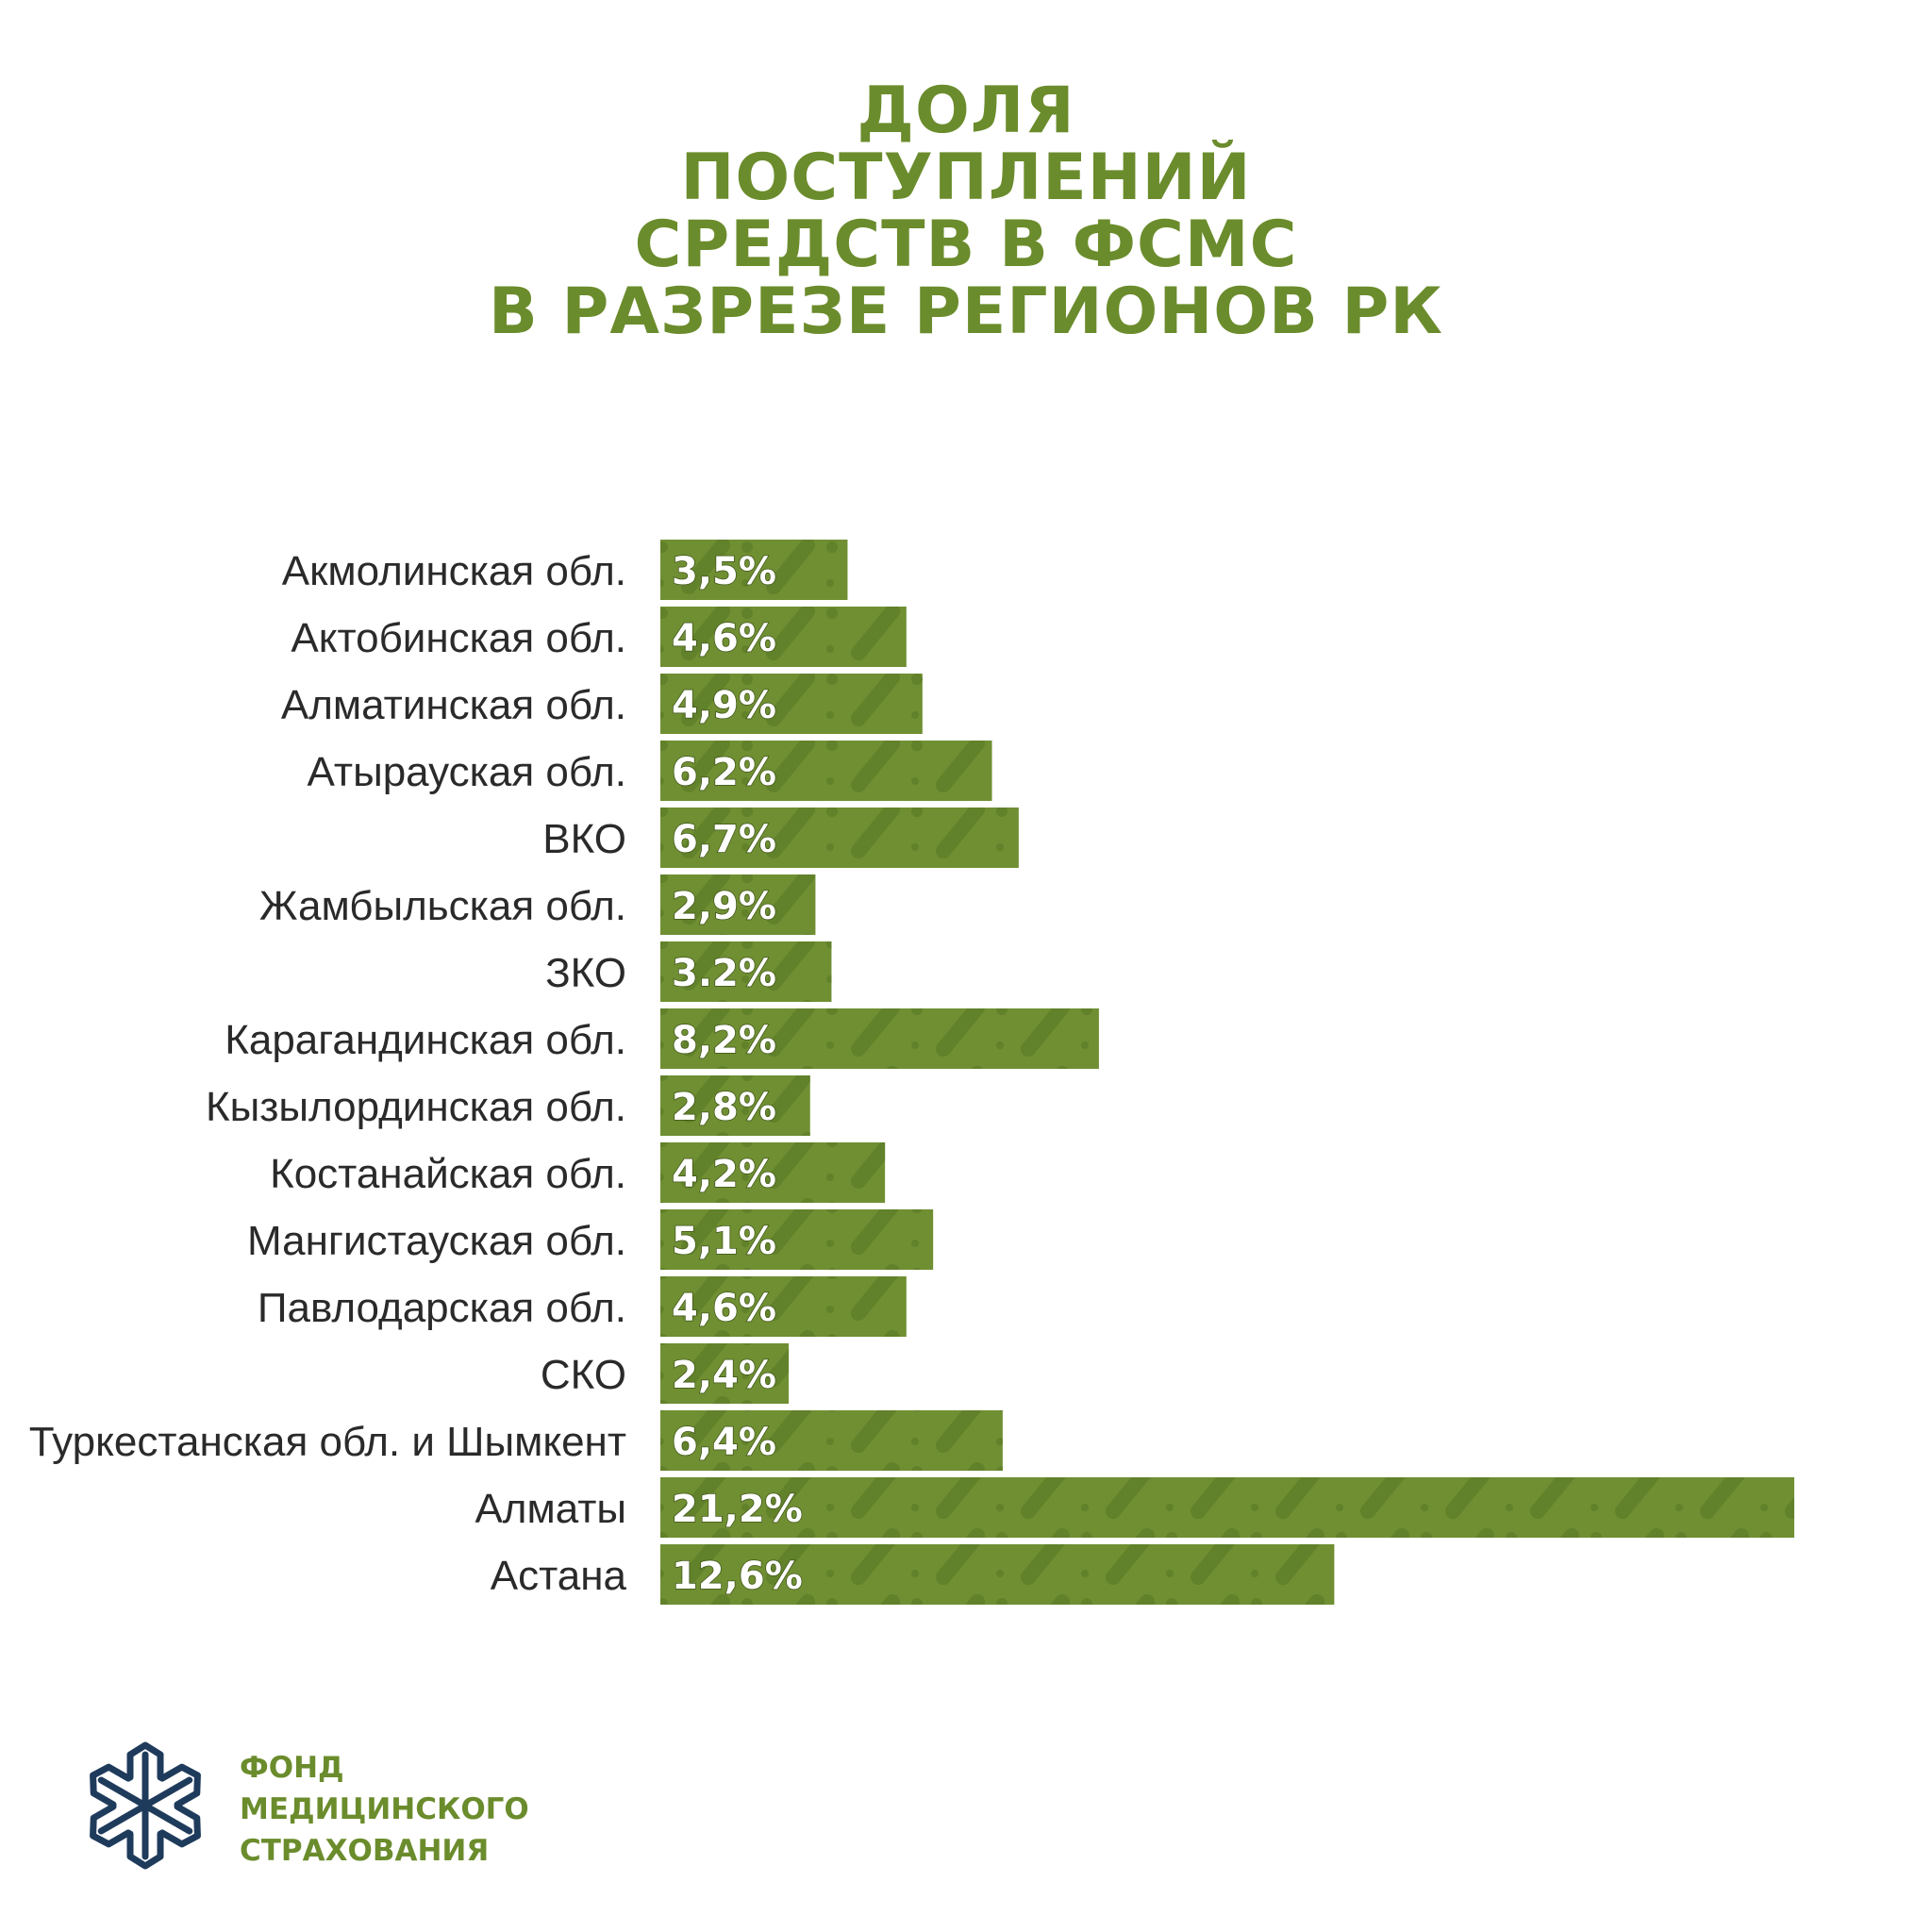 The image size is (1932, 1932). Describe the element at coordinates (453, 705) in the screenshot. I see `category-label: Алматинская обл.` at that location.